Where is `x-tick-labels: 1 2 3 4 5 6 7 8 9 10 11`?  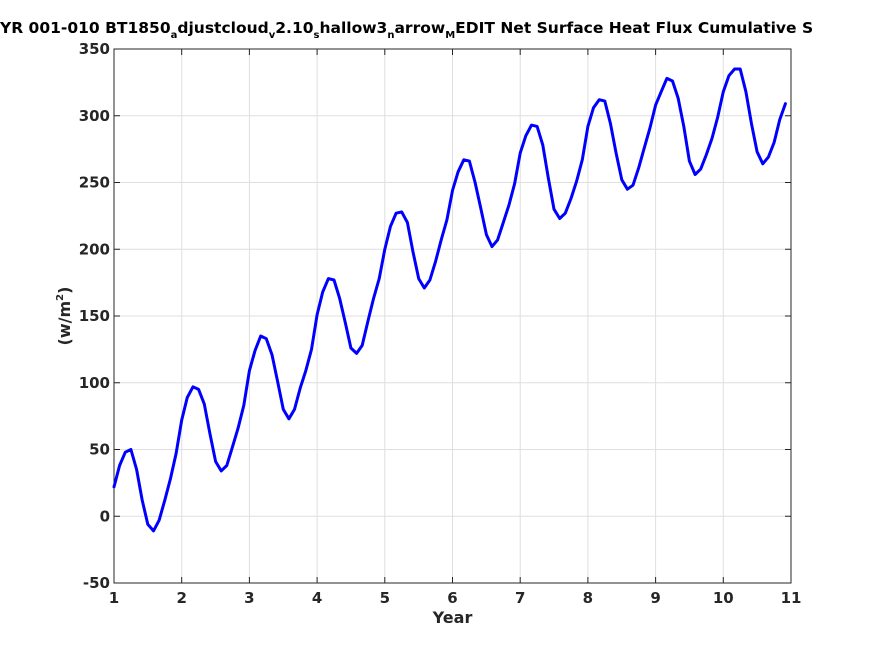 x-tick-labels: 1 2 3 4 5 6 7 8 9 10 11 is located at coordinates (455, 598).